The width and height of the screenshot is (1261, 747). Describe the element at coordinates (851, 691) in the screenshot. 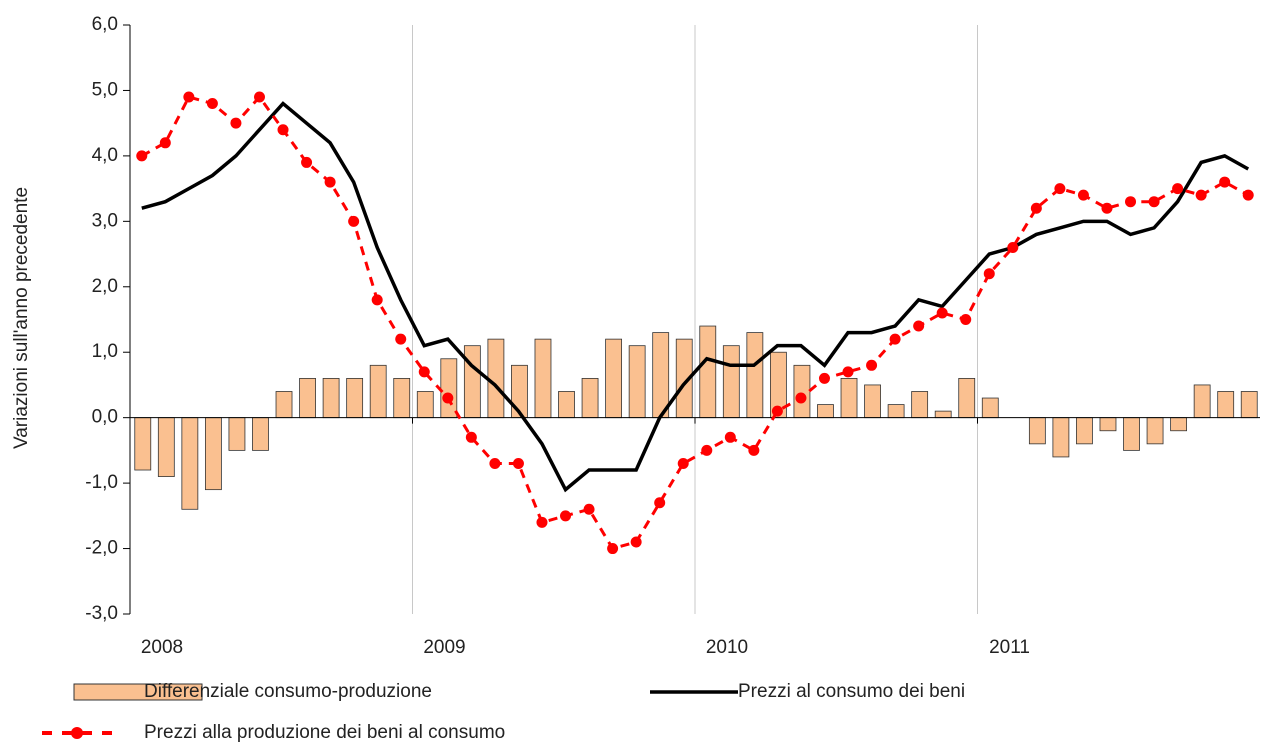

I see `legend-label: Prezzi al consumo dei beni` at that location.